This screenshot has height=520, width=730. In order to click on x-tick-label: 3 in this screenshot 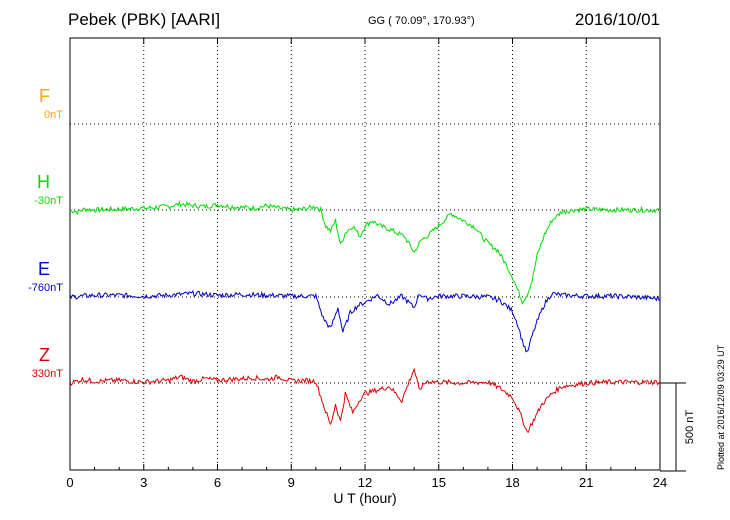, I will do `click(143, 482)`.